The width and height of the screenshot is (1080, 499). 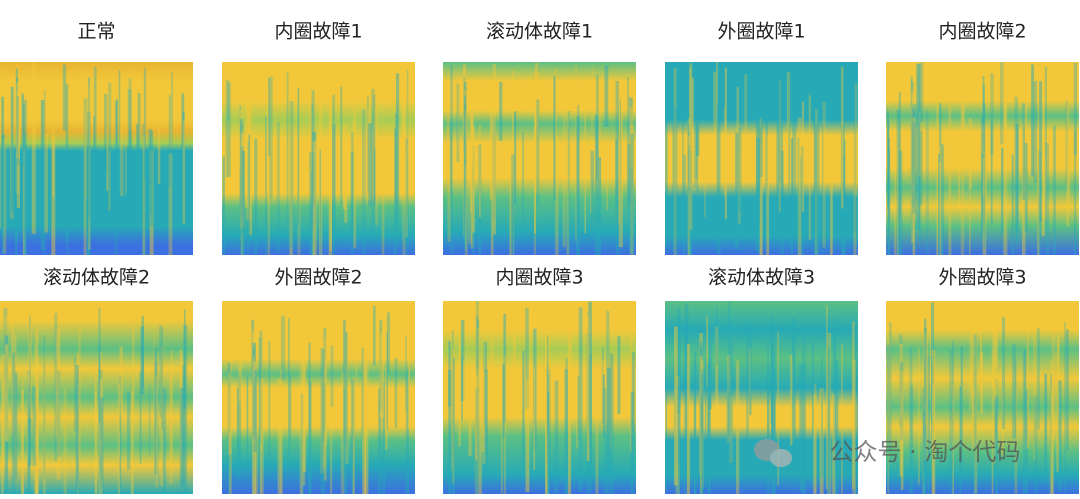 What do you see at coordinates (982, 397) in the screenshot?
I see `spectrogram-image` at bounding box center [982, 397].